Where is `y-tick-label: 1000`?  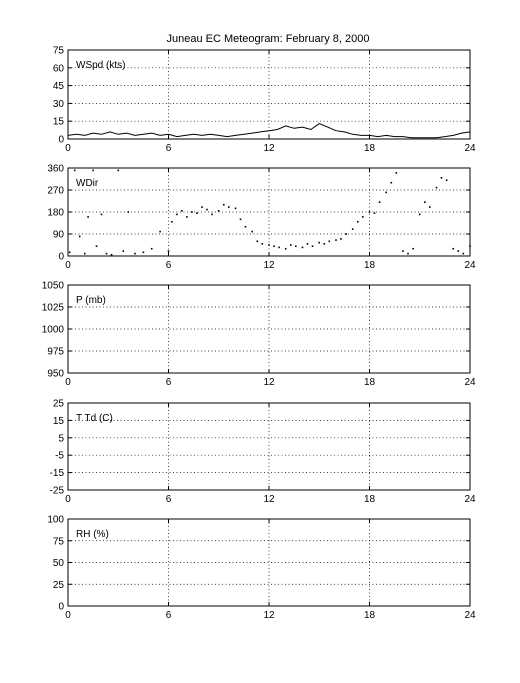
y-tick-label: 1000 is located at coordinates (53, 330).